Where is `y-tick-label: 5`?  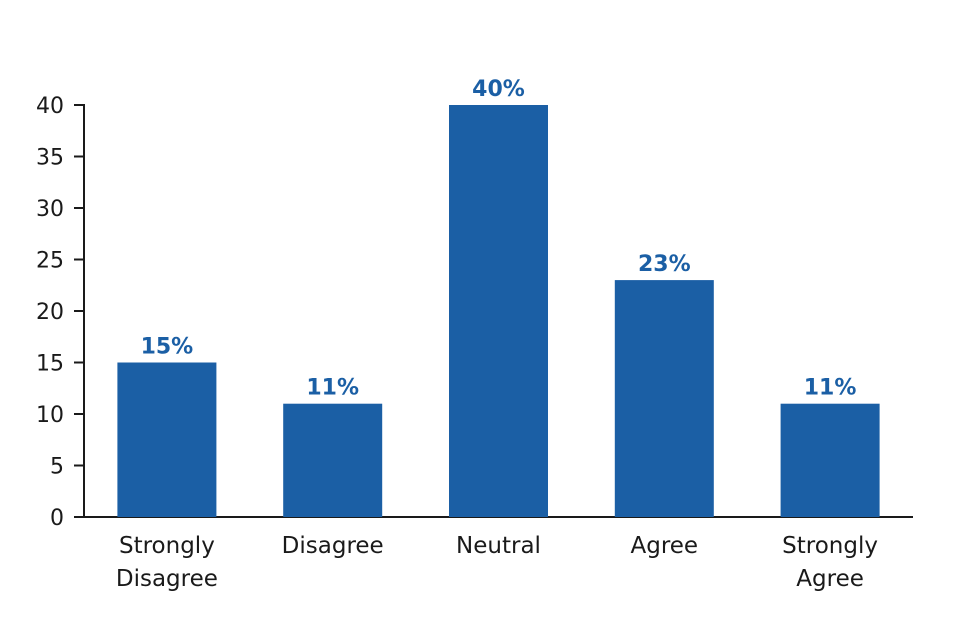
y-tick-label: 5 is located at coordinates (57, 467).